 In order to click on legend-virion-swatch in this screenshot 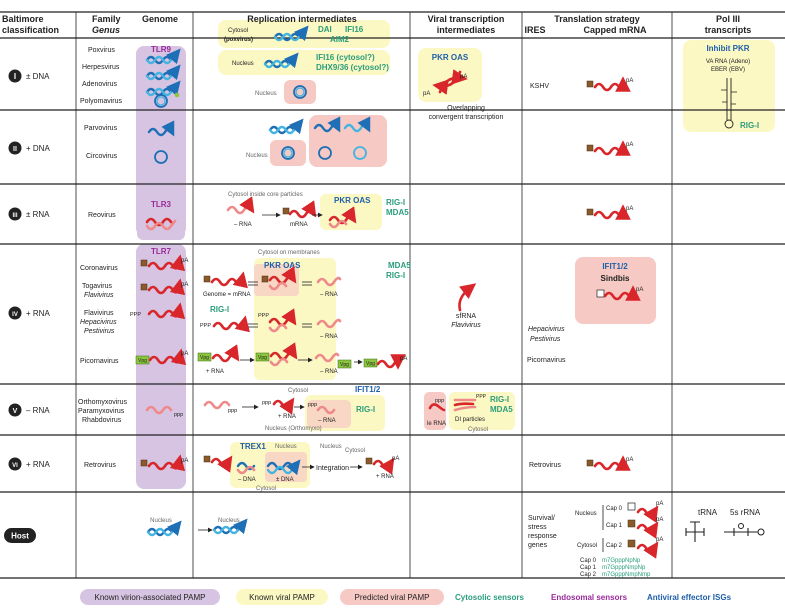, I will do `click(150, 597)`.